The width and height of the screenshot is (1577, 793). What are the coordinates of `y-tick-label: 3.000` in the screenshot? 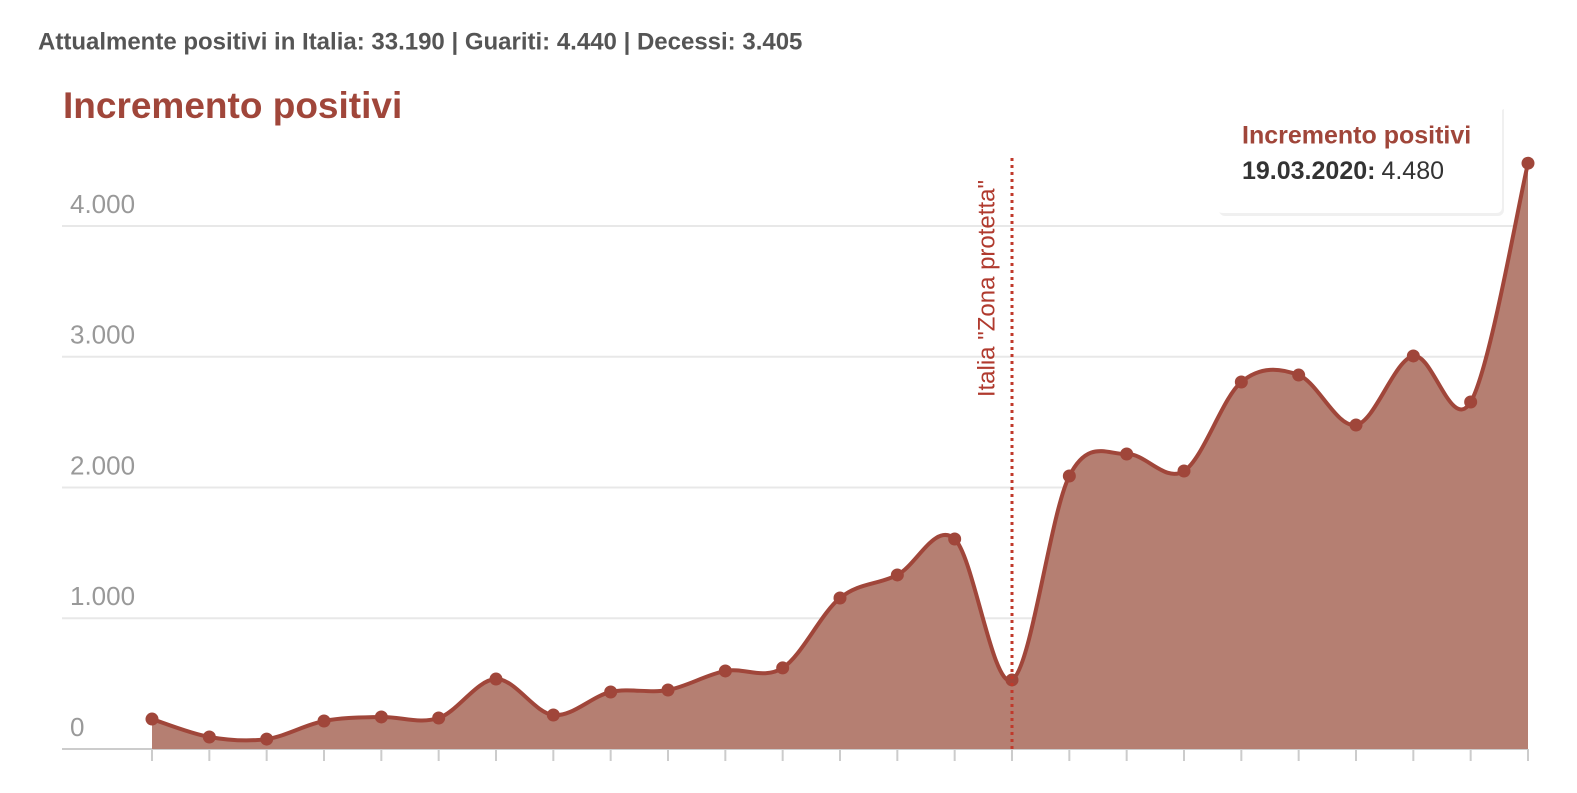 It's located at (102, 335).